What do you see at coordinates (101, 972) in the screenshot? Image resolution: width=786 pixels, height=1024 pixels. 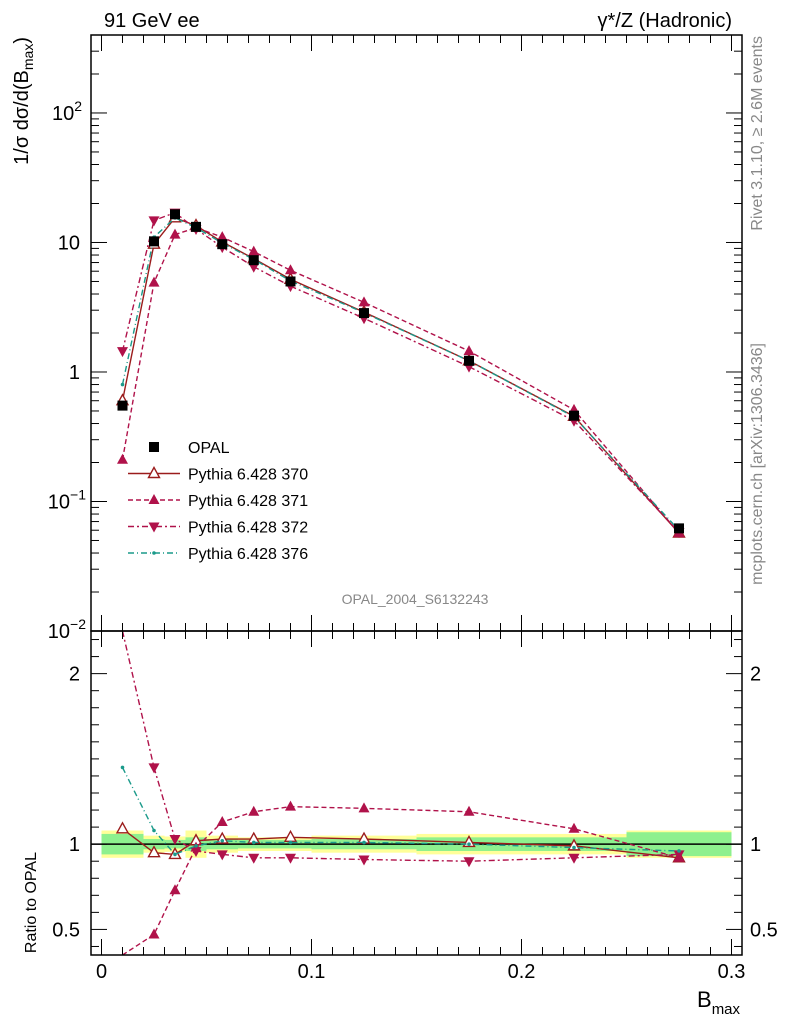 I see `x-tick-label-0: 0` at bounding box center [101, 972].